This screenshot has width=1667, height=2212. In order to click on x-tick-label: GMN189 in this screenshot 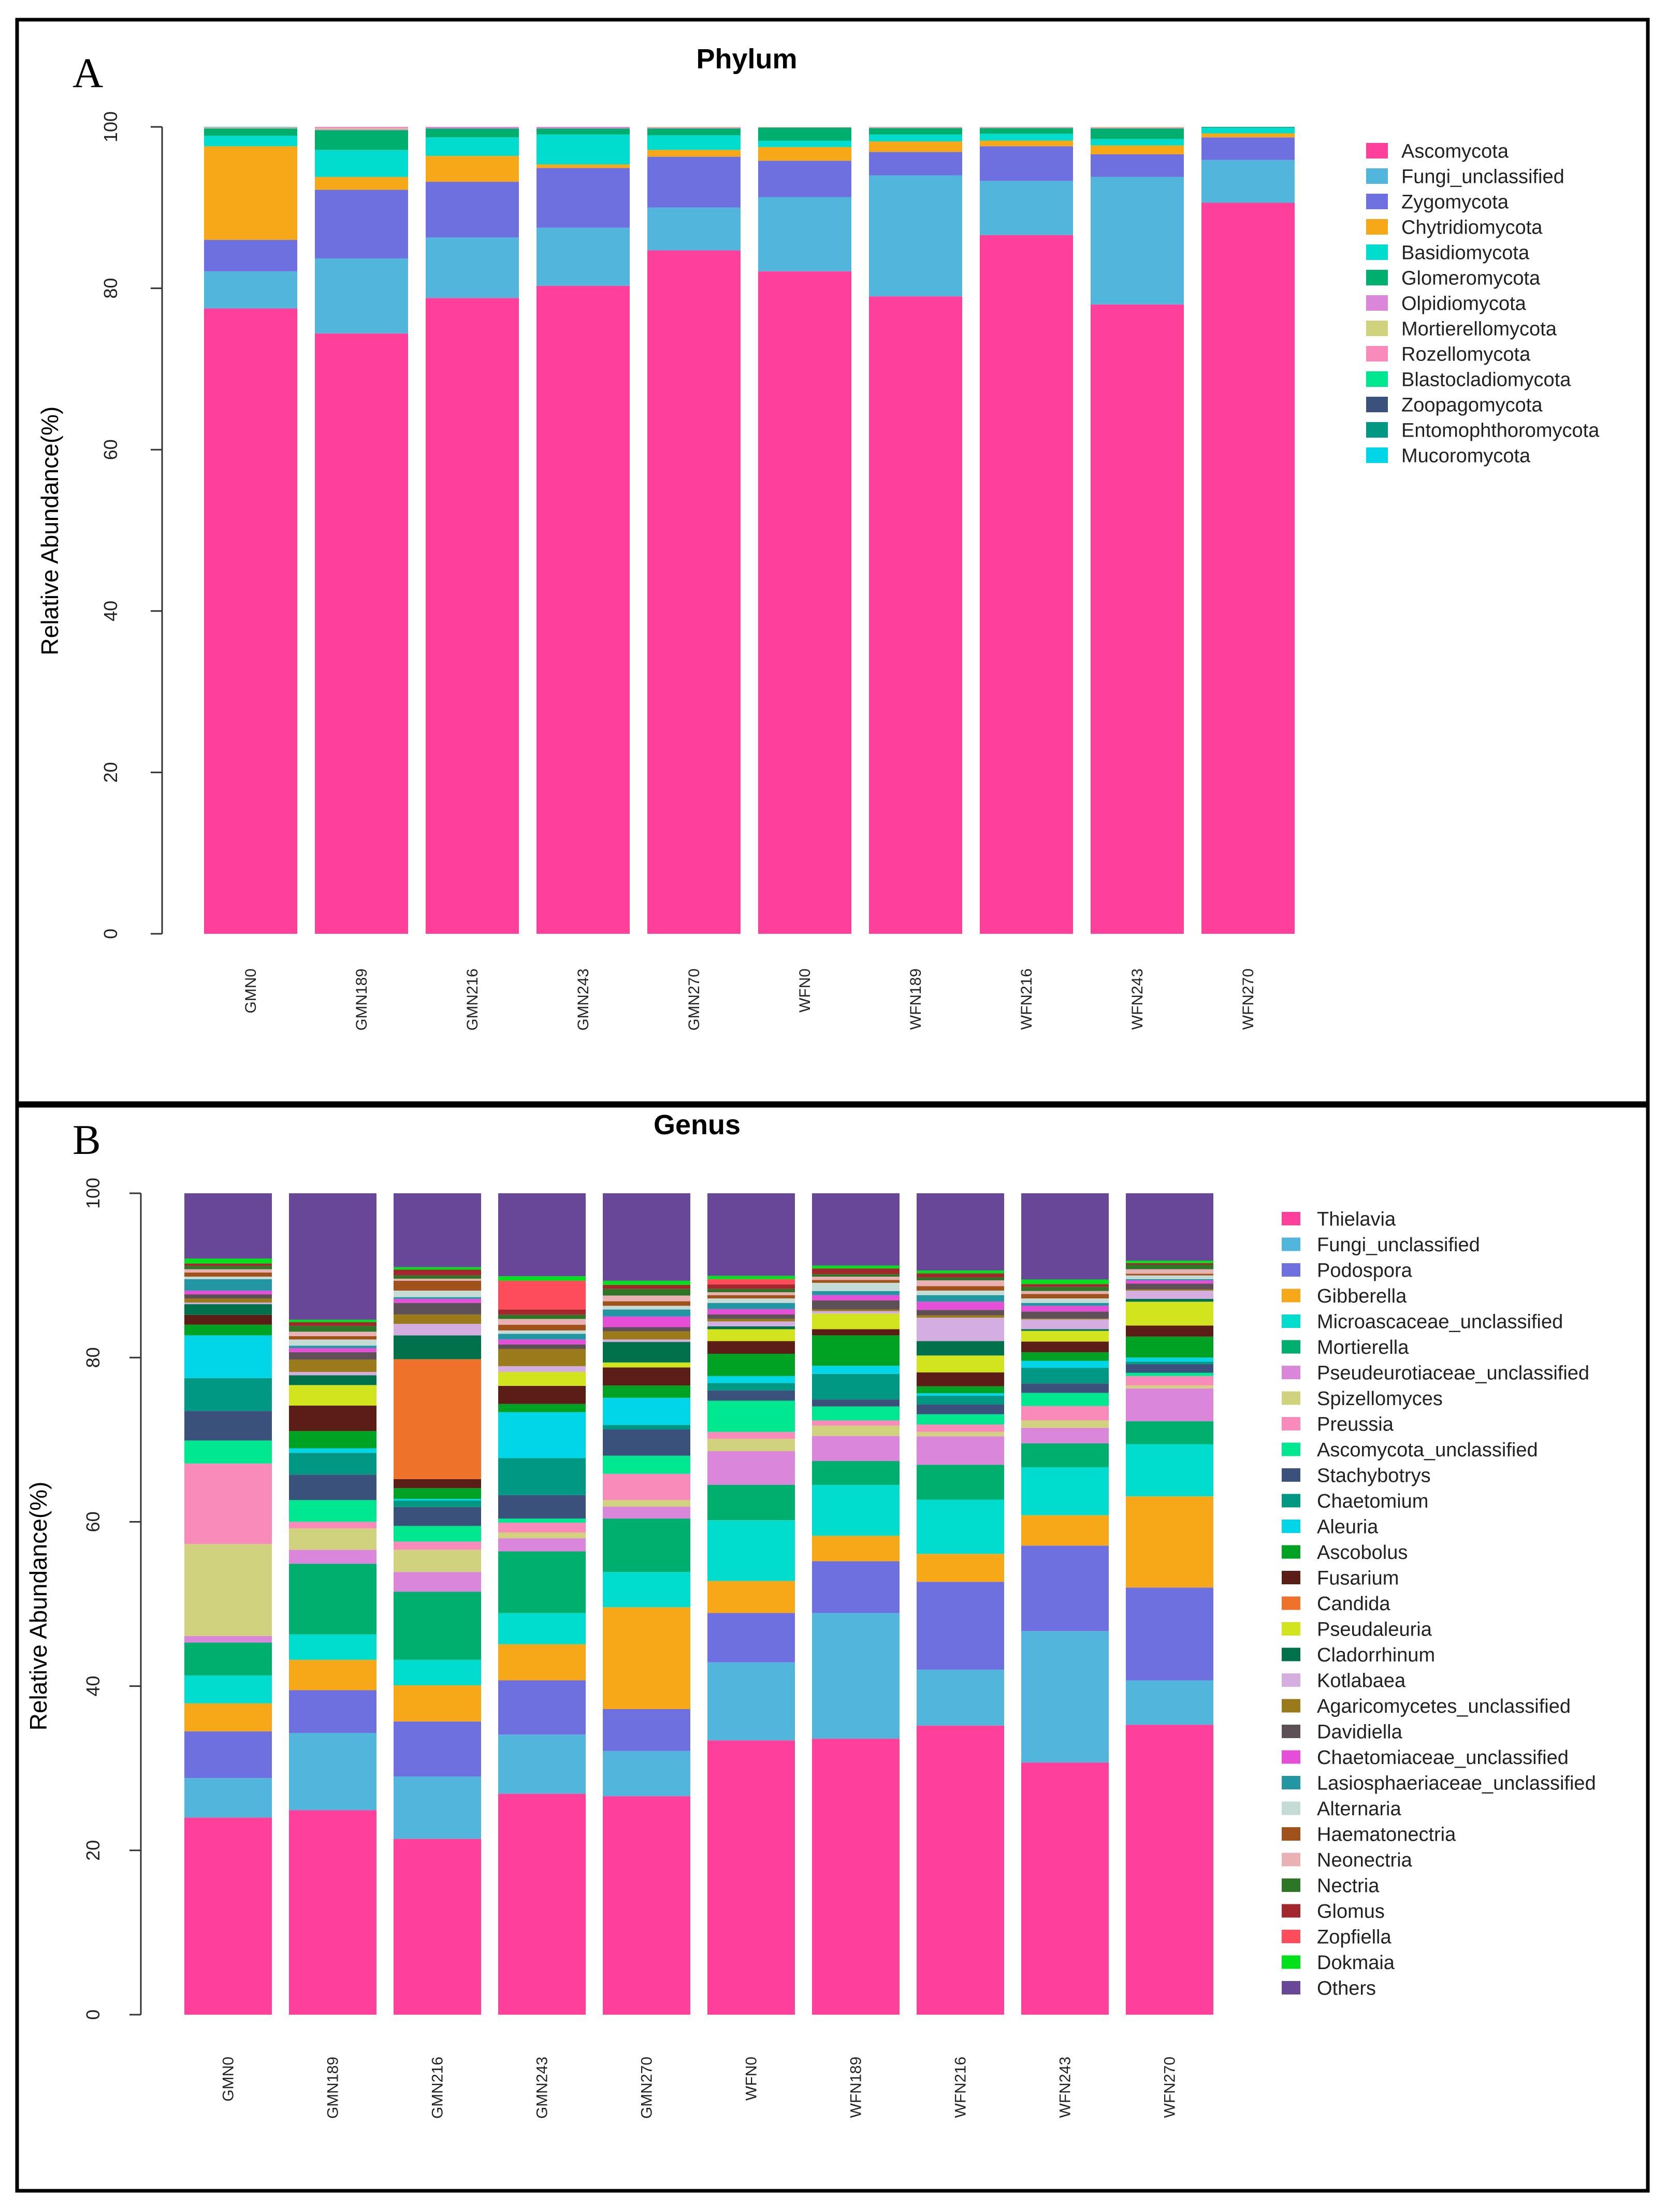, I will do `click(361, 999)`.